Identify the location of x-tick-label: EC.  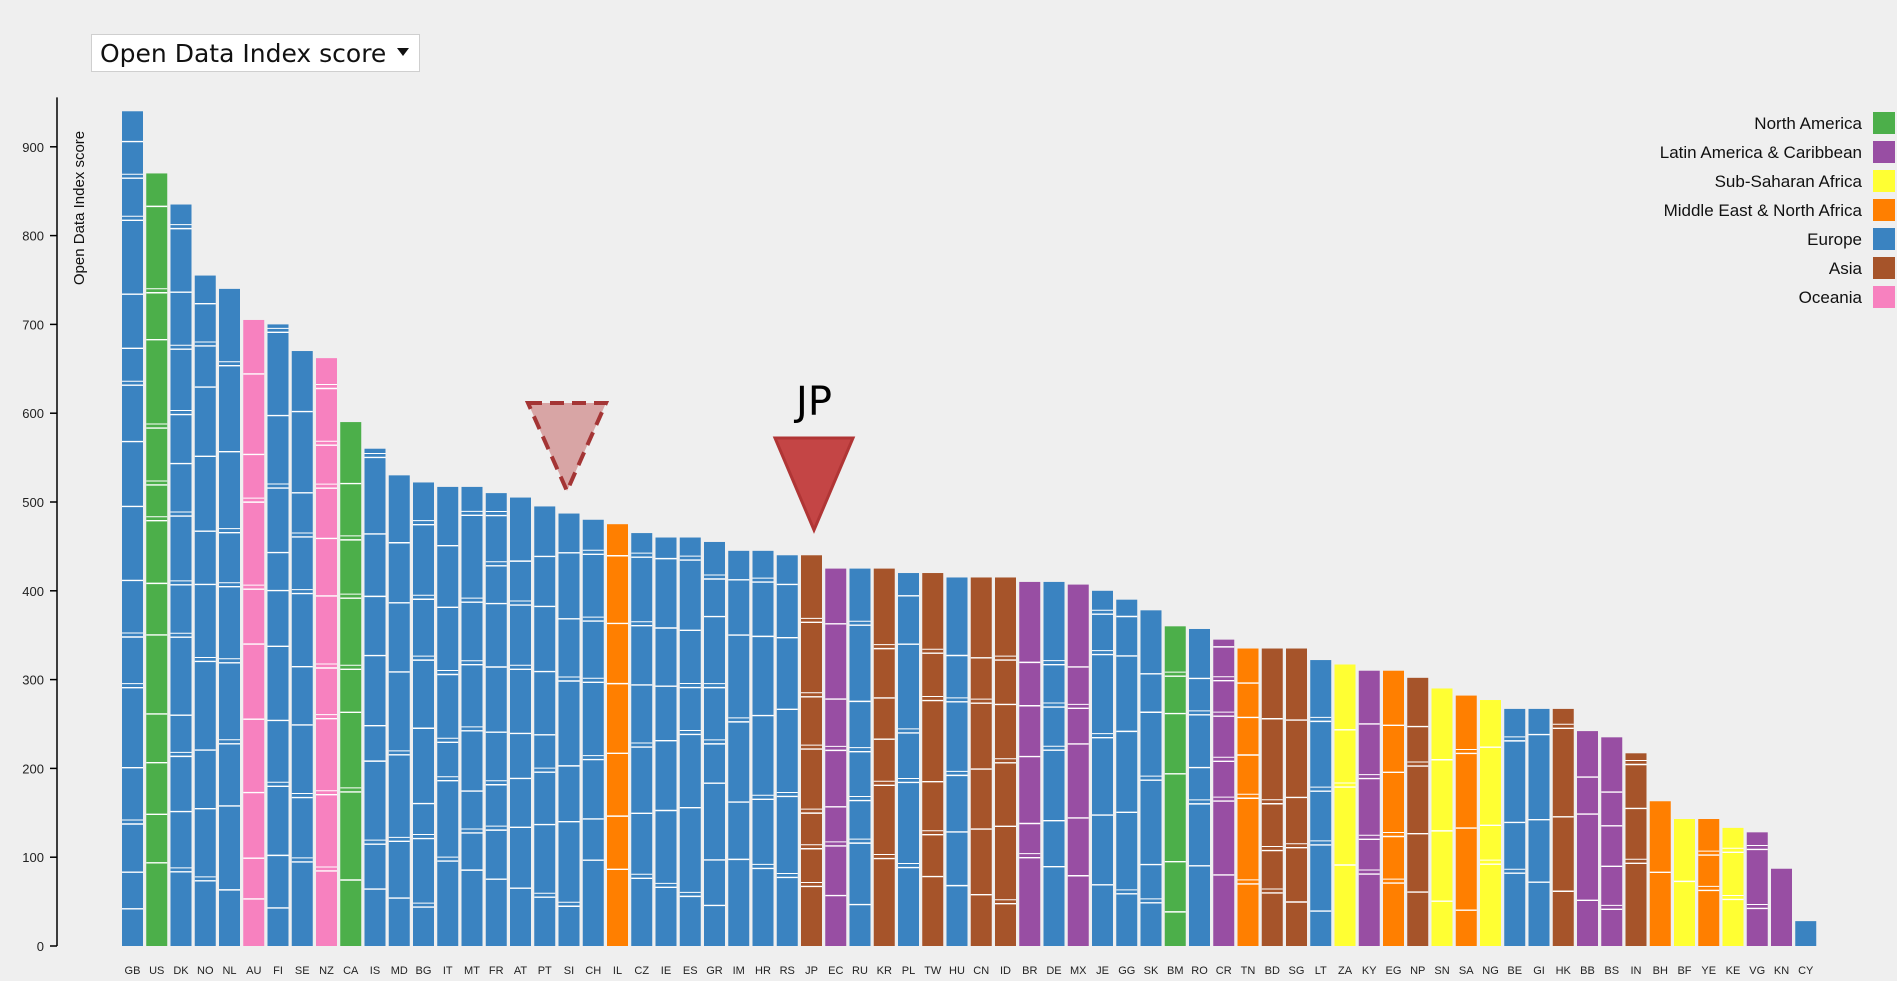
(835, 971).